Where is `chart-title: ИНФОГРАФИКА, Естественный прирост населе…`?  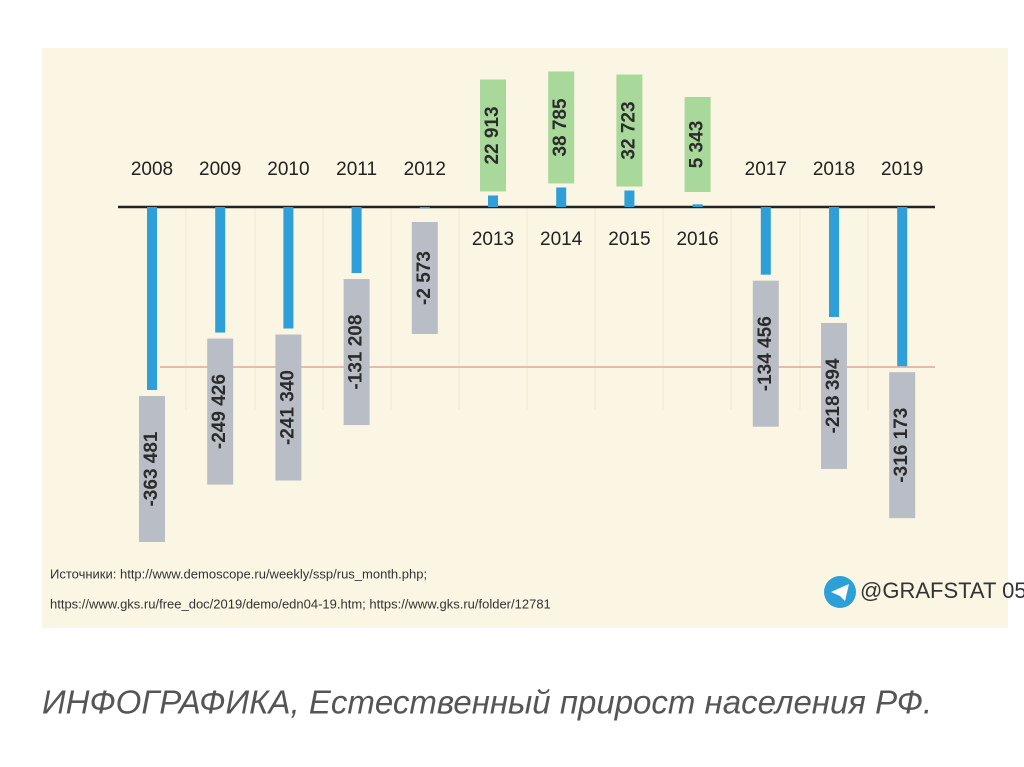
chart-title: ИНФОГРАФИКА, Естественный прирост населе… is located at coordinates (487, 702).